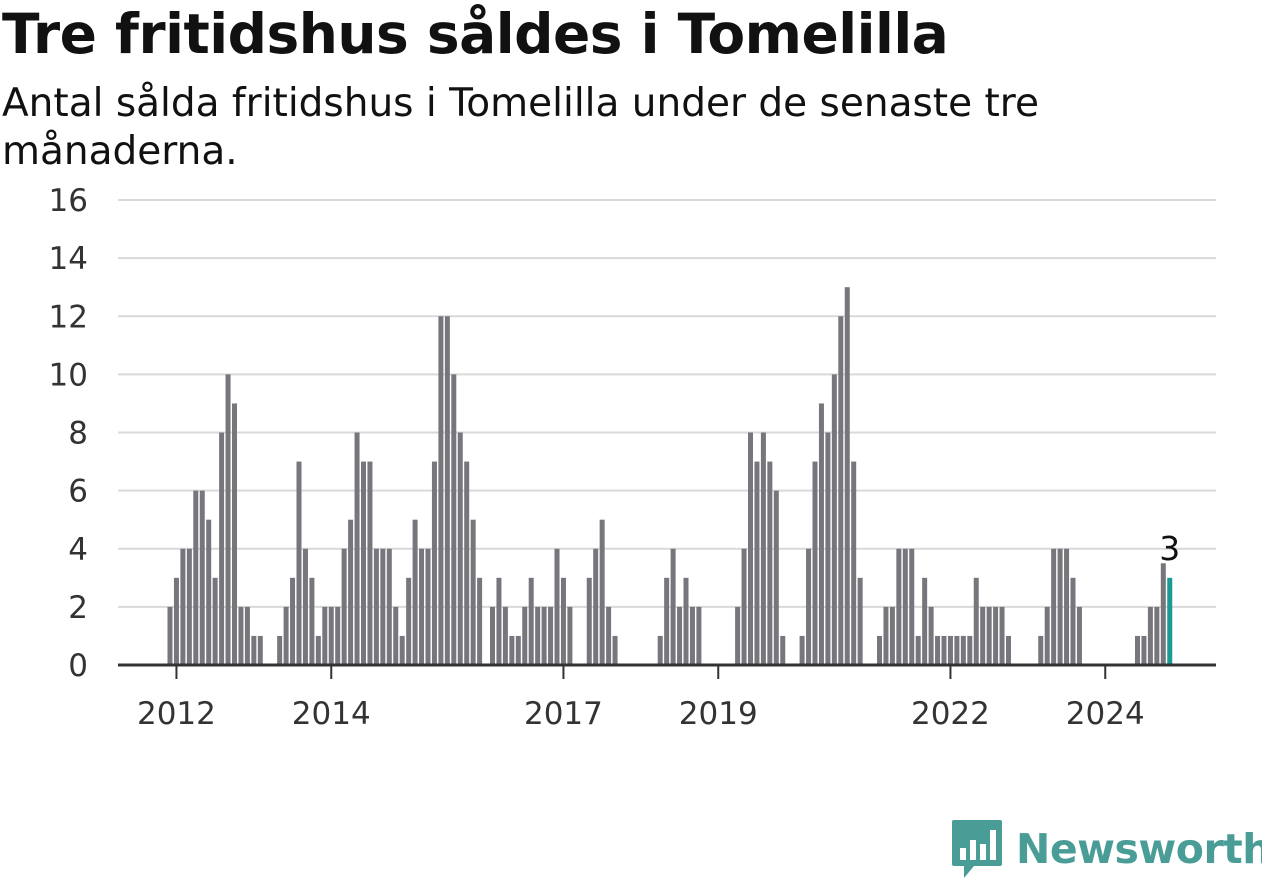  I want to click on y-tick-label: 10, so click(68, 375).